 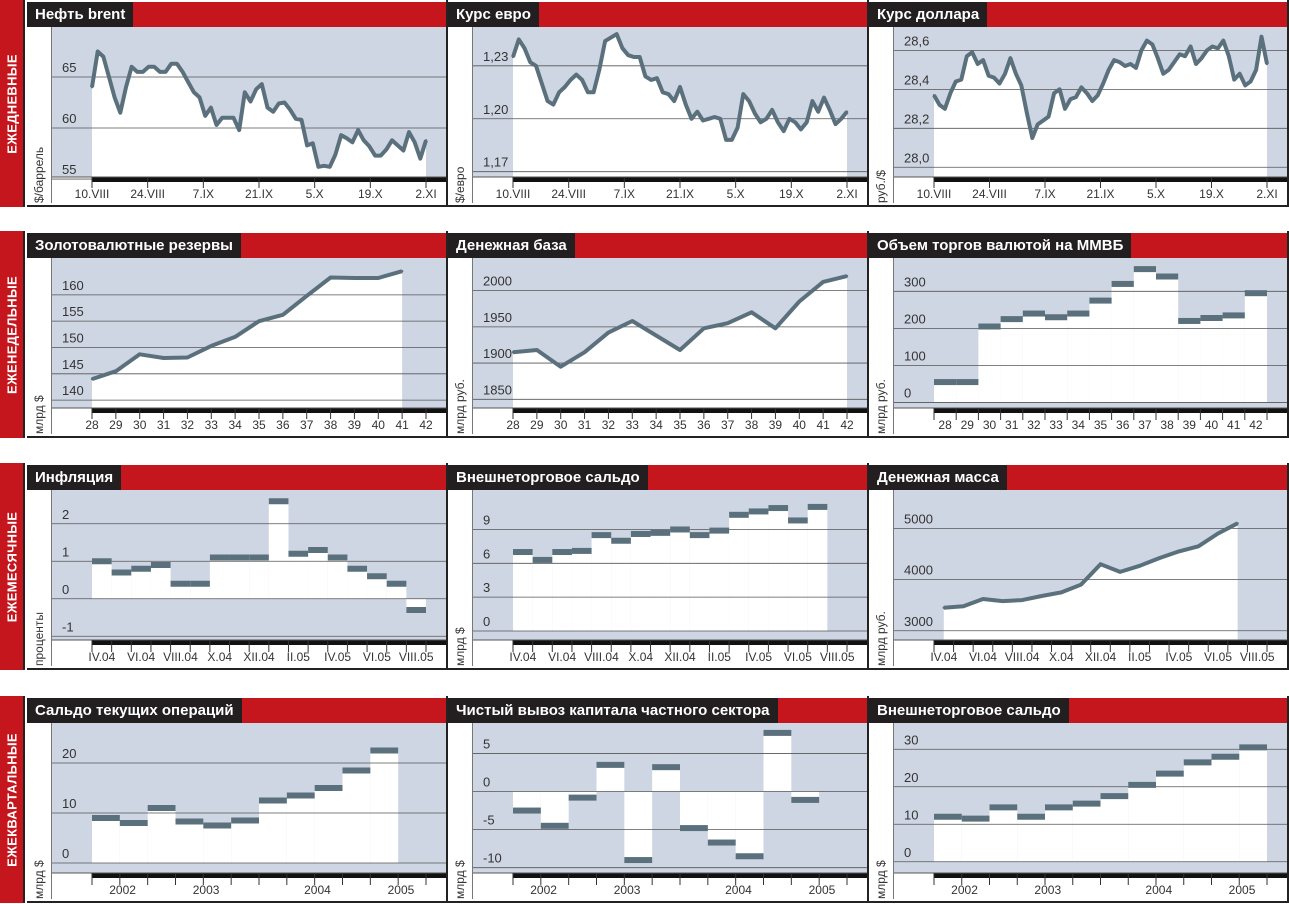 I want to click on y-axis-title-area: млрд руб., so click(x=460, y=346).